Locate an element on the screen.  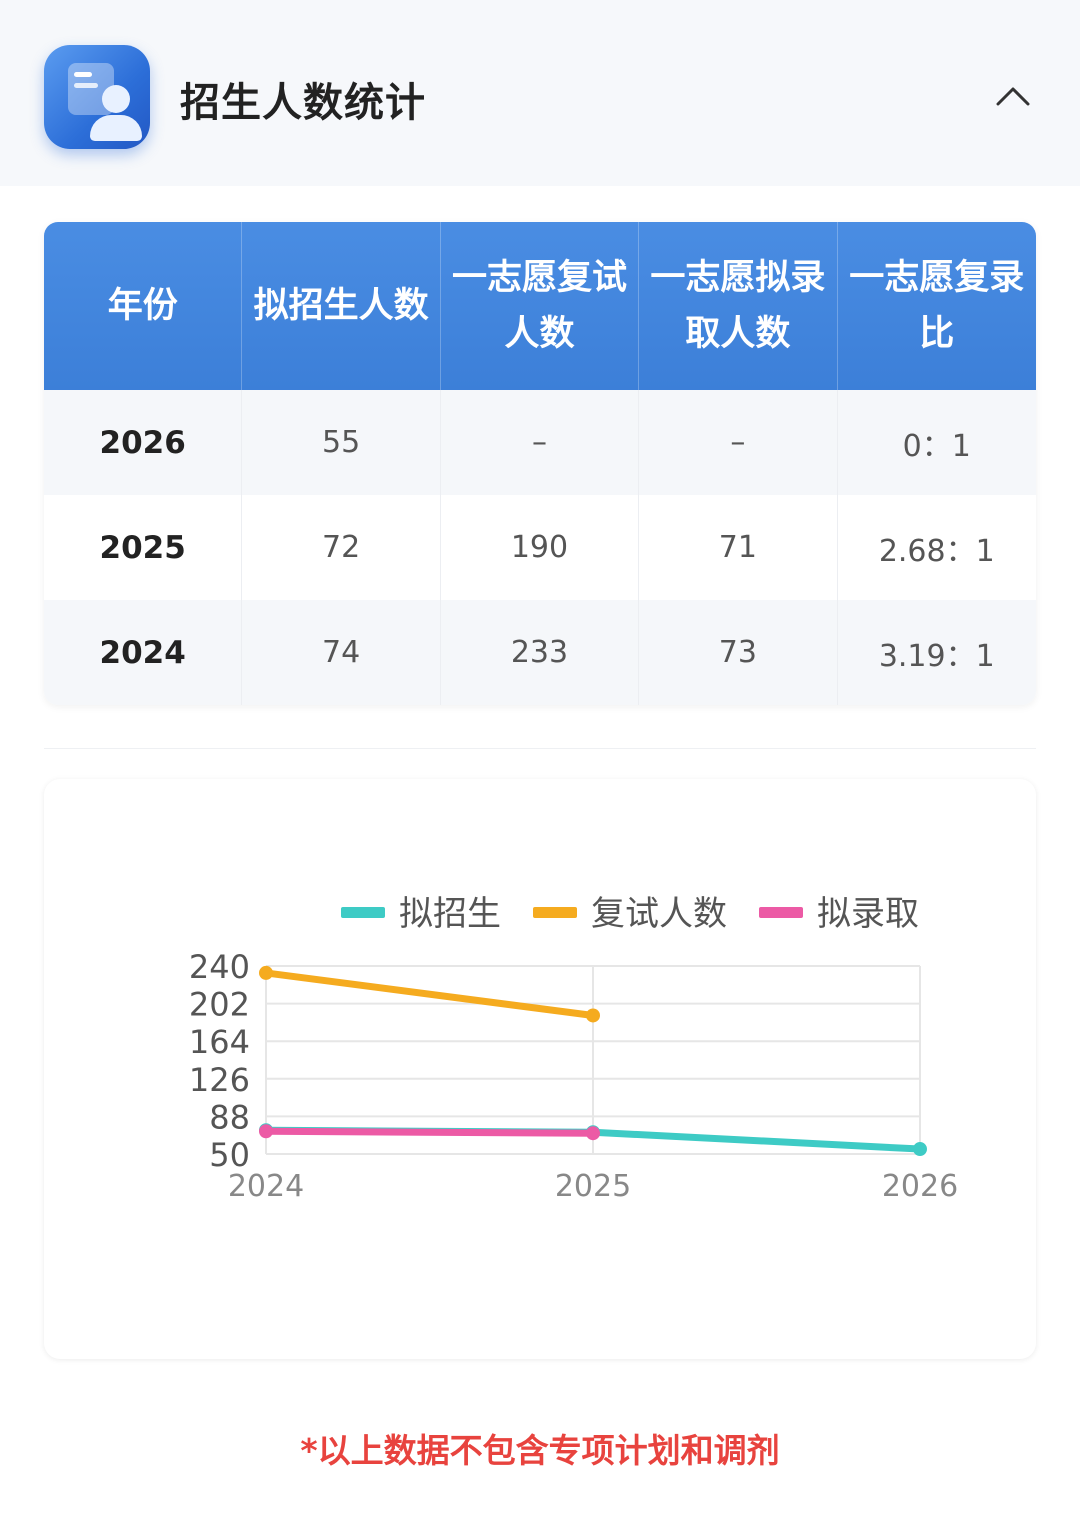
y-tick-label: 88 is located at coordinates (229, 1117).